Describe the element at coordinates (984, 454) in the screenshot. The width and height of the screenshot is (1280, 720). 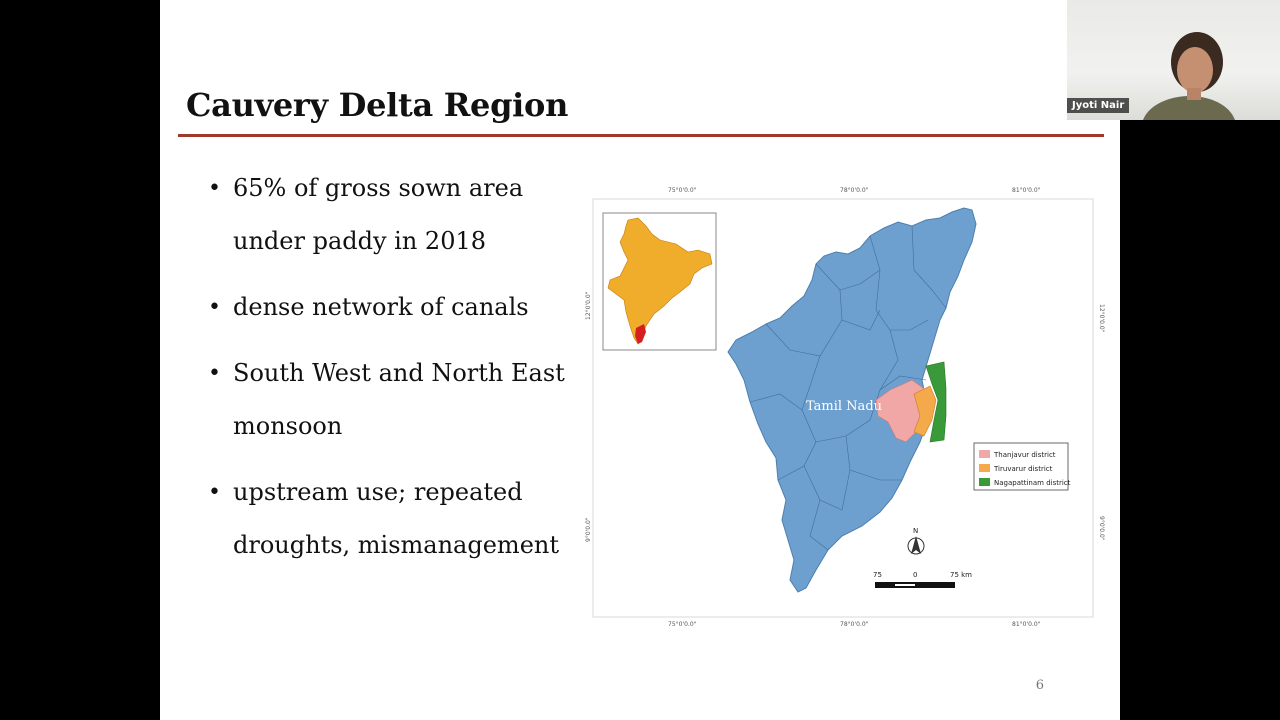
I see `legend-swatch-thanjavur` at that location.